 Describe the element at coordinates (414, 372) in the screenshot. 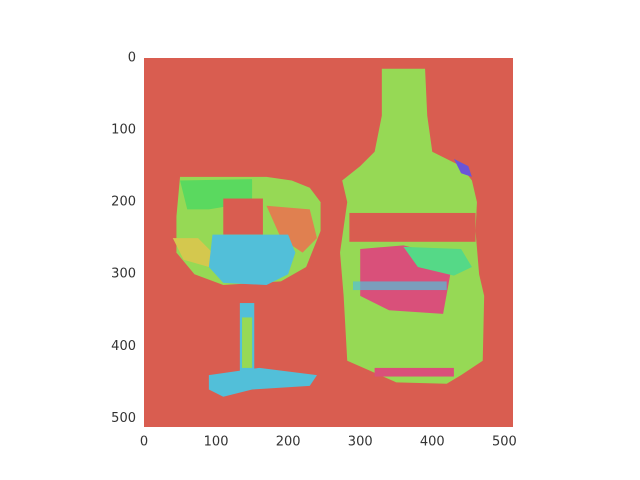

I see `pink-strip` at that location.